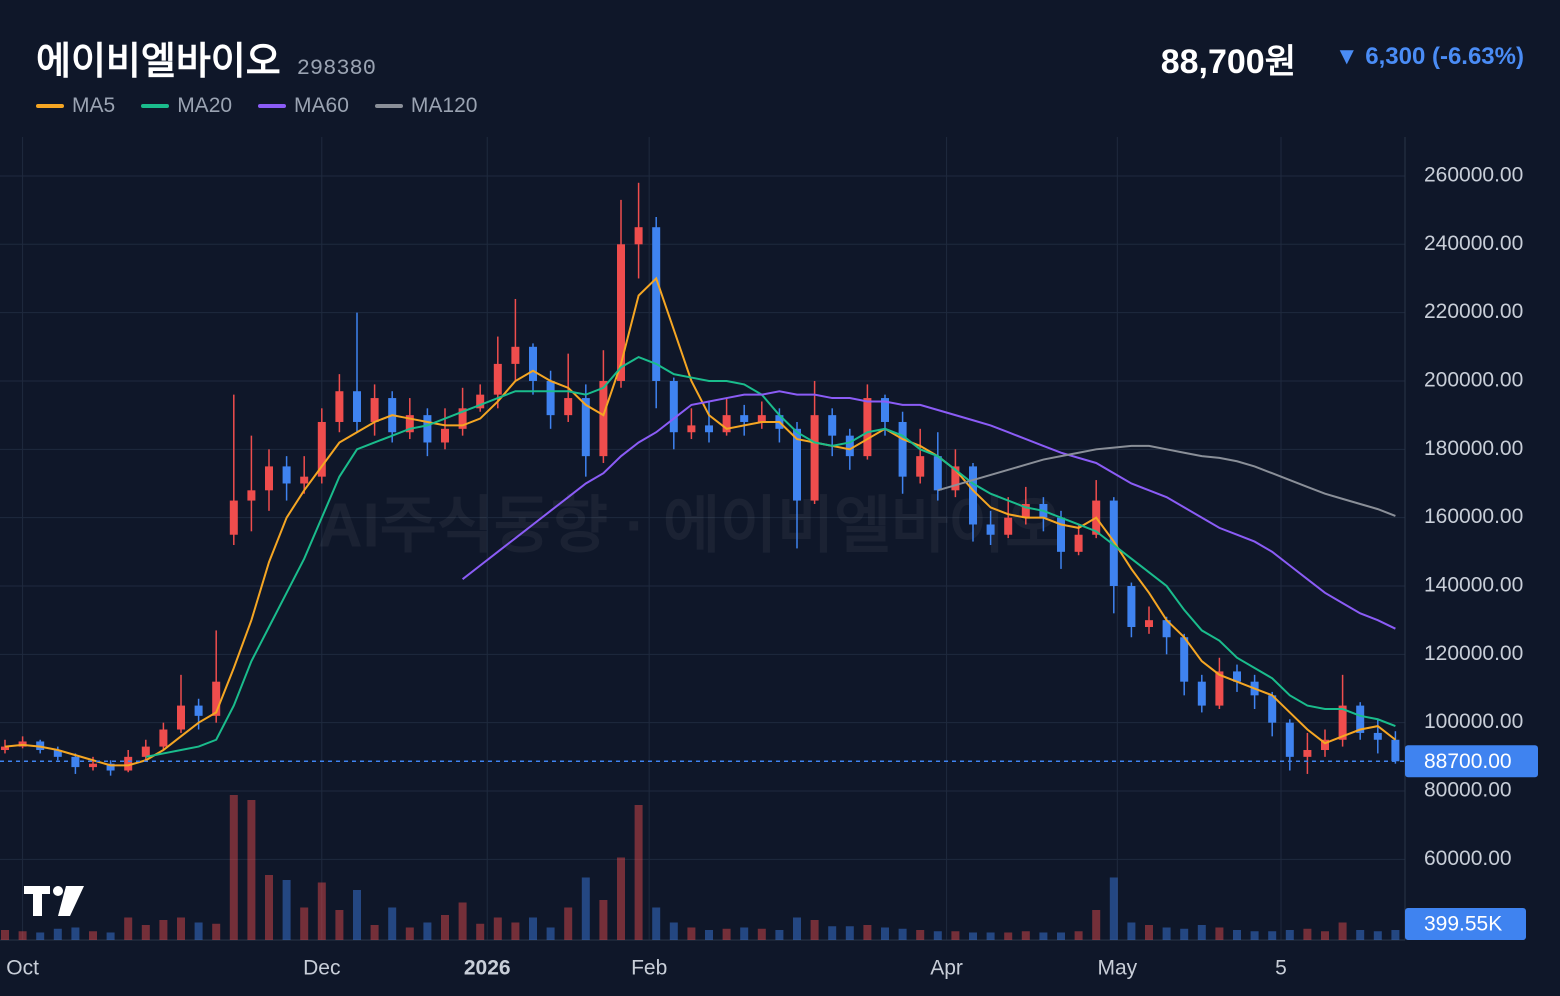 The width and height of the screenshot is (1560, 996). What do you see at coordinates (1228, 62) in the screenshot?
I see `price: 88,700원` at bounding box center [1228, 62].